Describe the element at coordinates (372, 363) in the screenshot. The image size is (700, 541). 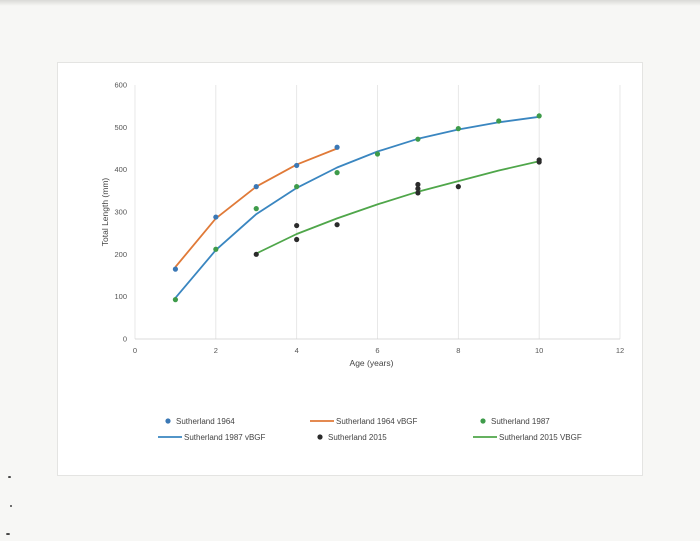
I see `x-axis-title: Age (years)` at that location.